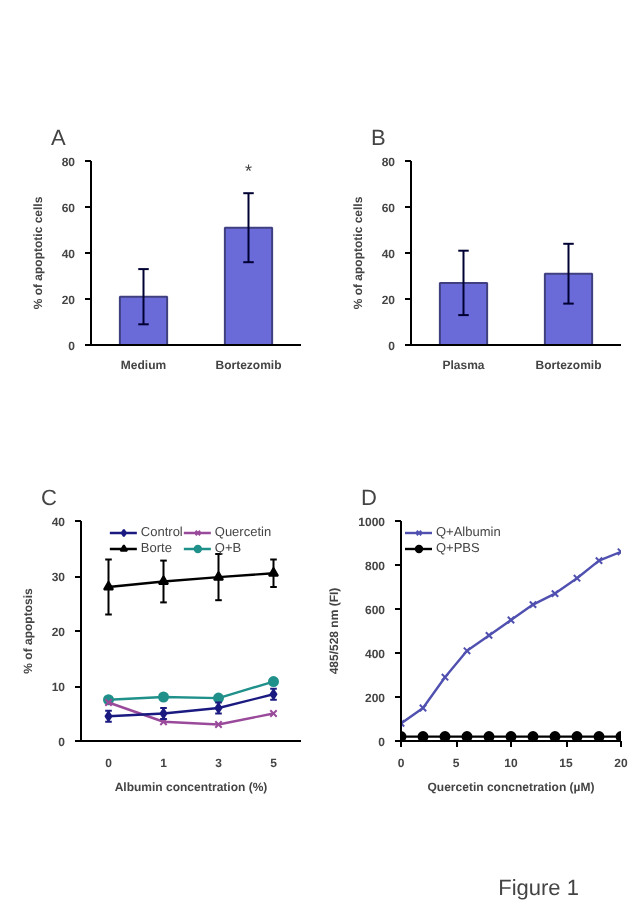 This screenshot has height=924, width=640. Describe the element at coordinates (369, 499) in the screenshot. I see `chart-title: D` at that location.